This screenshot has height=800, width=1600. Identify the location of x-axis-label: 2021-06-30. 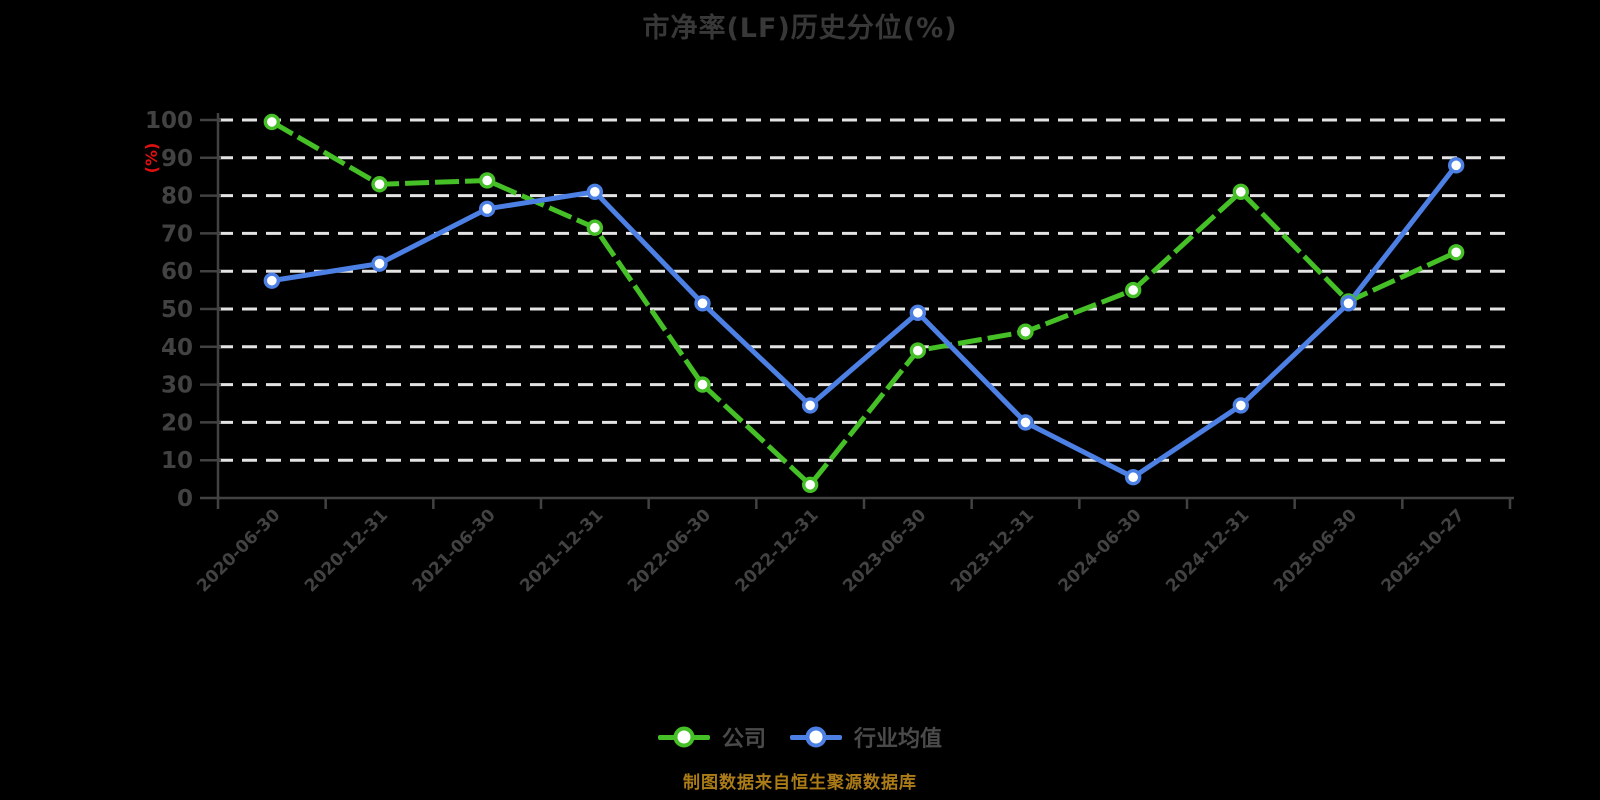
(454, 550).